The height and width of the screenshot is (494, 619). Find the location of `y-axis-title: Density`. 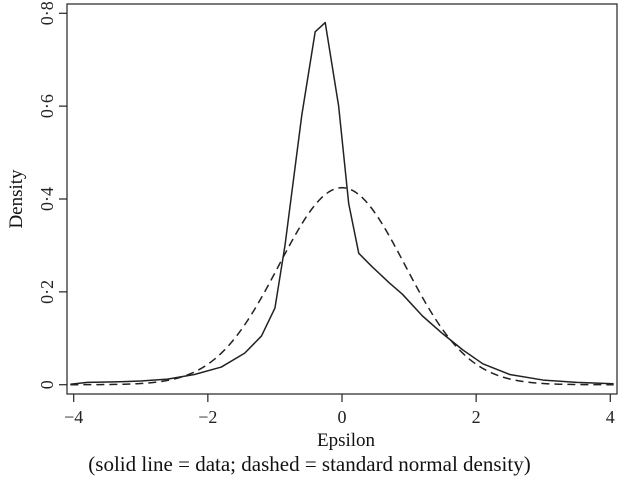

y-axis-title: Density is located at coordinates (16, 199).